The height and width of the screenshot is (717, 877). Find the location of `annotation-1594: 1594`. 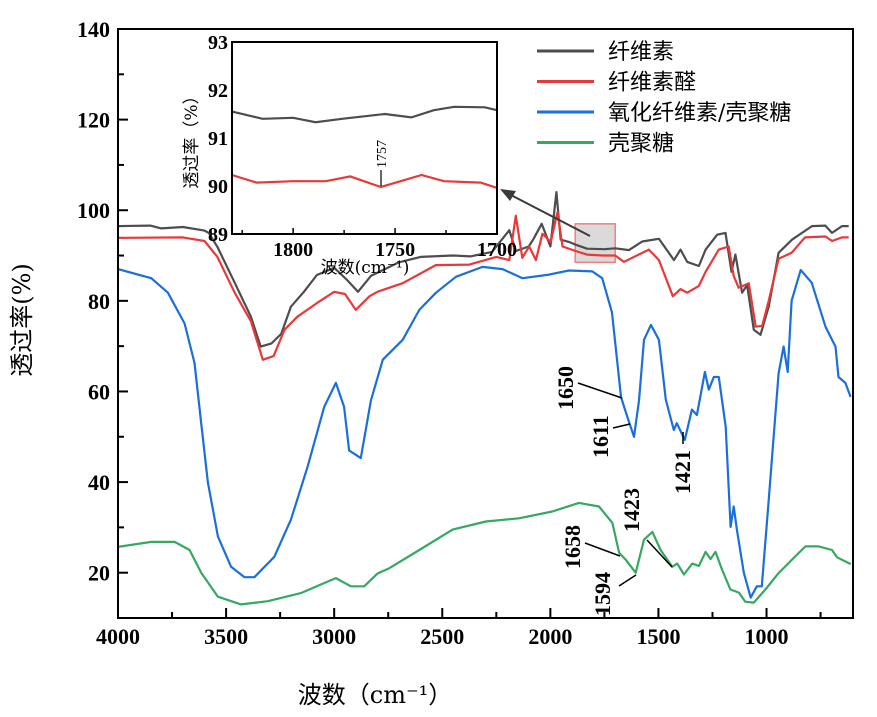

annotation-1594: 1594 is located at coordinates (602, 594).